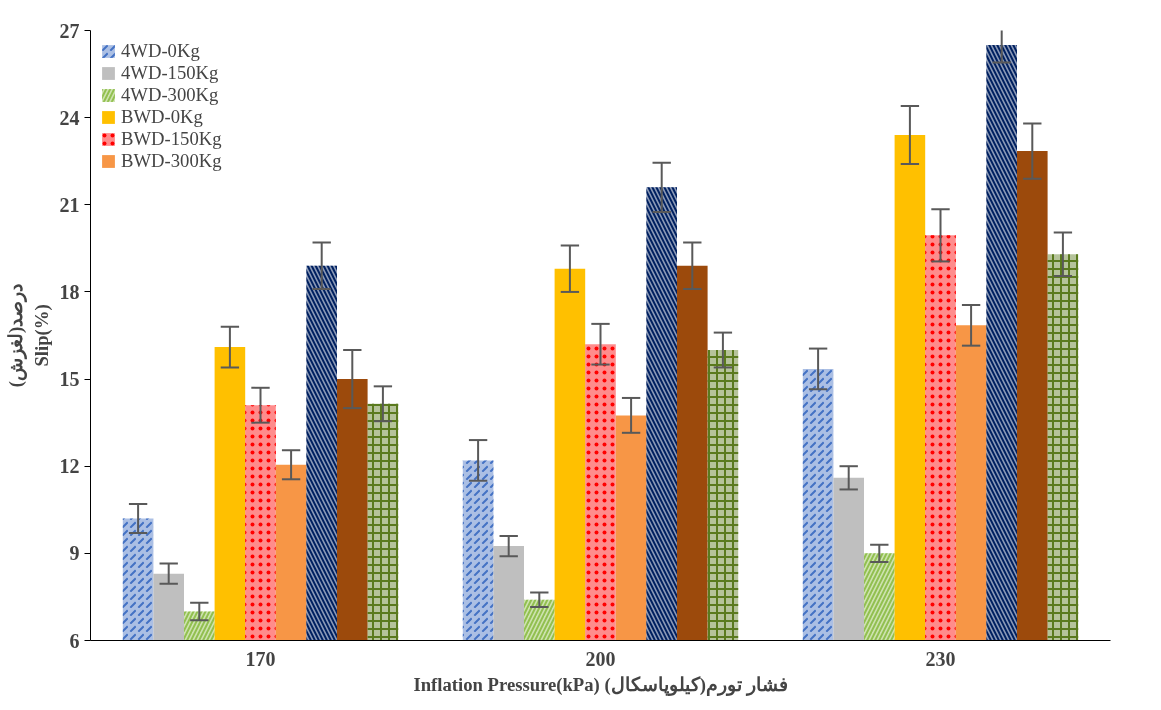 This screenshot has height=710, width=1161. What do you see at coordinates (600, 658) in the screenshot?
I see `x-tick-label: 200` at bounding box center [600, 658].